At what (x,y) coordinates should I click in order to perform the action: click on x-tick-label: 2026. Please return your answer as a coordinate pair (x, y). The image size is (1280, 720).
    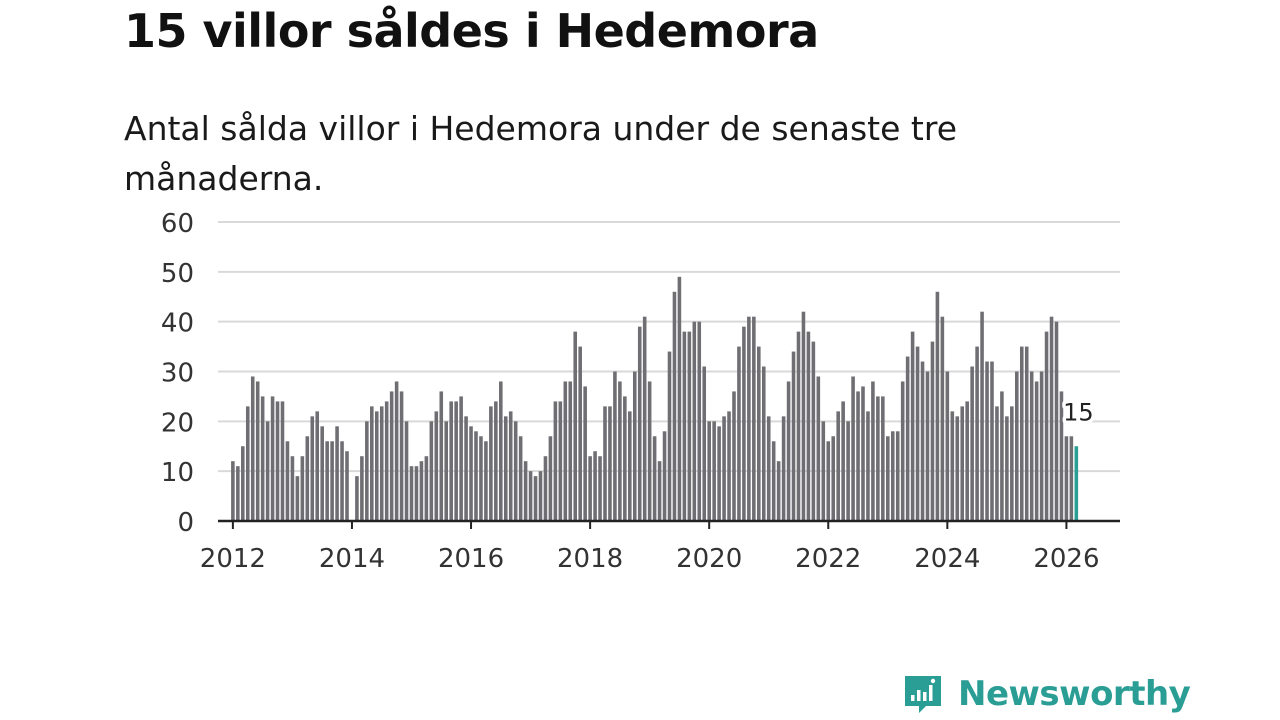
    Looking at the image, I should click on (1066, 559).